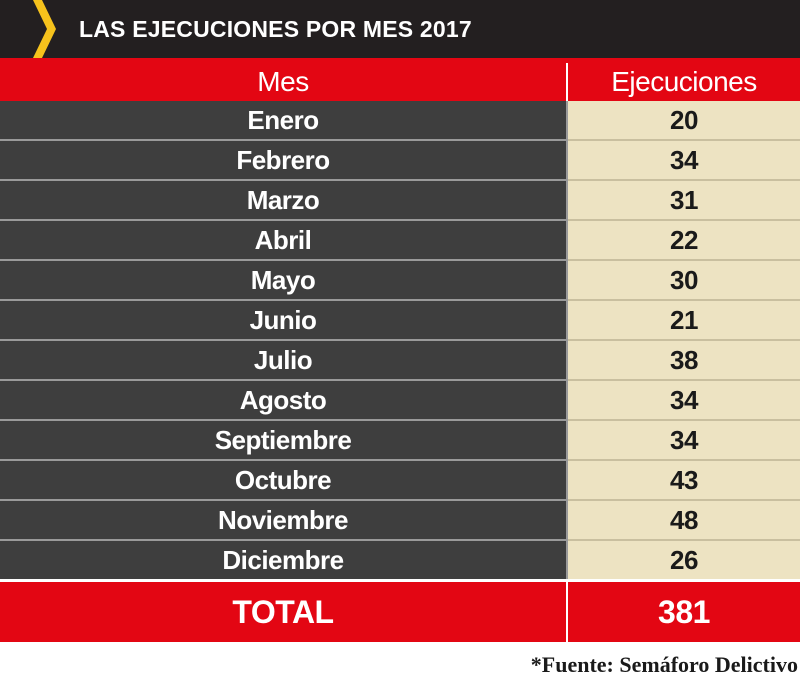 The width and height of the screenshot is (800, 688). I want to click on table-header-row: Mes Ejecuciones, so click(400, 82).